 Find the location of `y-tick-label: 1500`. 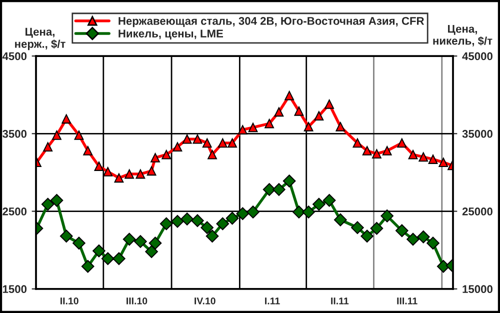

y-tick-label: 1500 is located at coordinates (14, 289).